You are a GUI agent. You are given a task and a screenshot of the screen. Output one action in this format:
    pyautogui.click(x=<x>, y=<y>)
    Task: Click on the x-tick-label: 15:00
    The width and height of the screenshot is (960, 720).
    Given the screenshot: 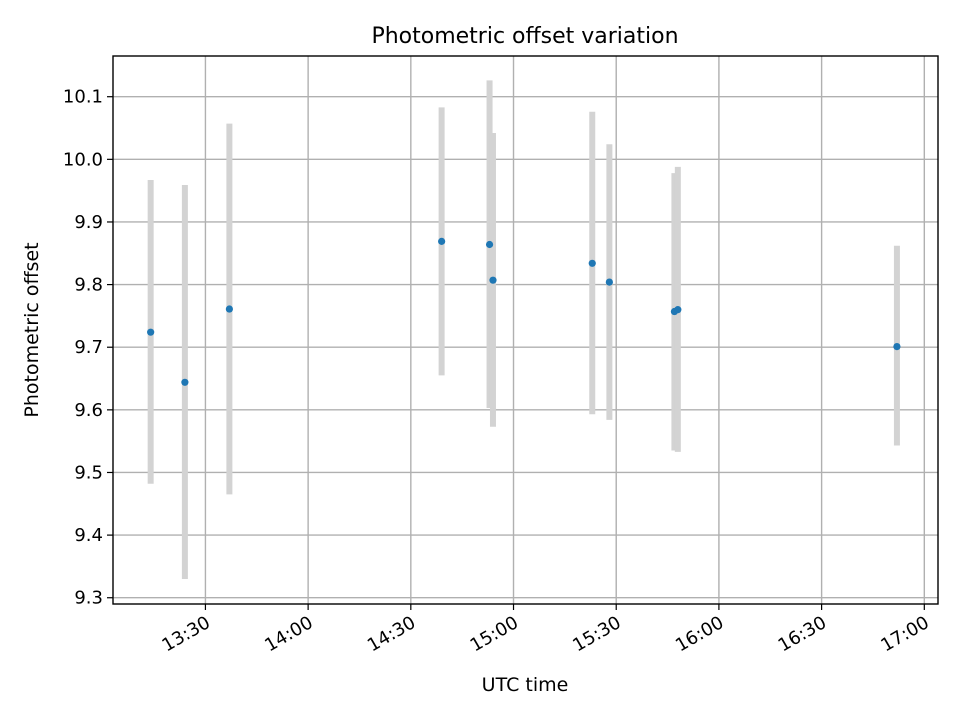 What is the action you would take?
    pyautogui.click(x=494, y=634)
    